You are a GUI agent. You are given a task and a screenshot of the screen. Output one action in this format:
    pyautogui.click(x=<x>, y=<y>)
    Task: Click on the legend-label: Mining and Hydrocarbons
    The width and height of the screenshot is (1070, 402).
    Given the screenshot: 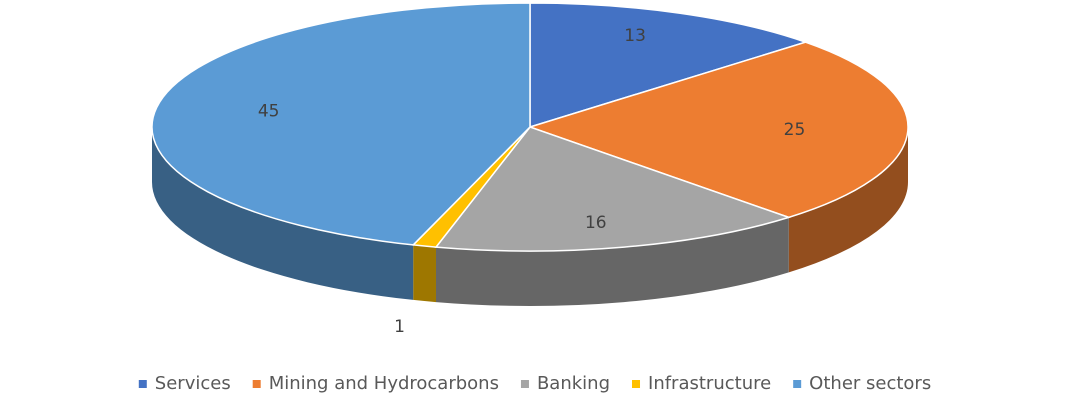 What is the action you would take?
    pyautogui.click(x=384, y=383)
    